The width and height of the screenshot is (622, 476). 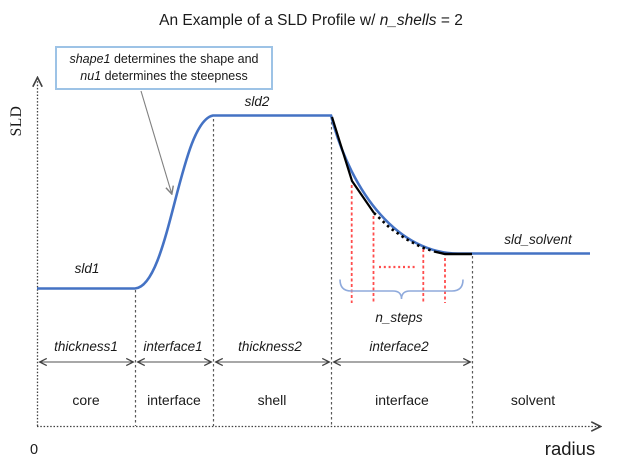 What do you see at coordinates (173, 346) in the screenshot?
I see `interface1-label: interface1` at bounding box center [173, 346].